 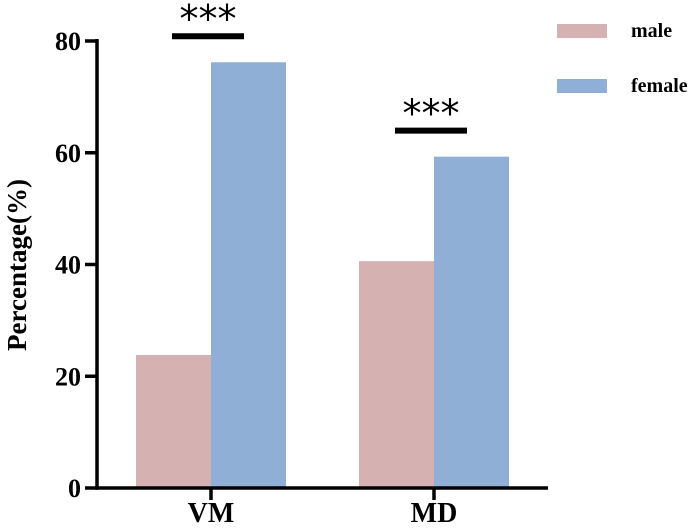 What do you see at coordinates (68, 41) in the screenshot?
I see `y-tick-label: 80` at bounding box center [68, 41].